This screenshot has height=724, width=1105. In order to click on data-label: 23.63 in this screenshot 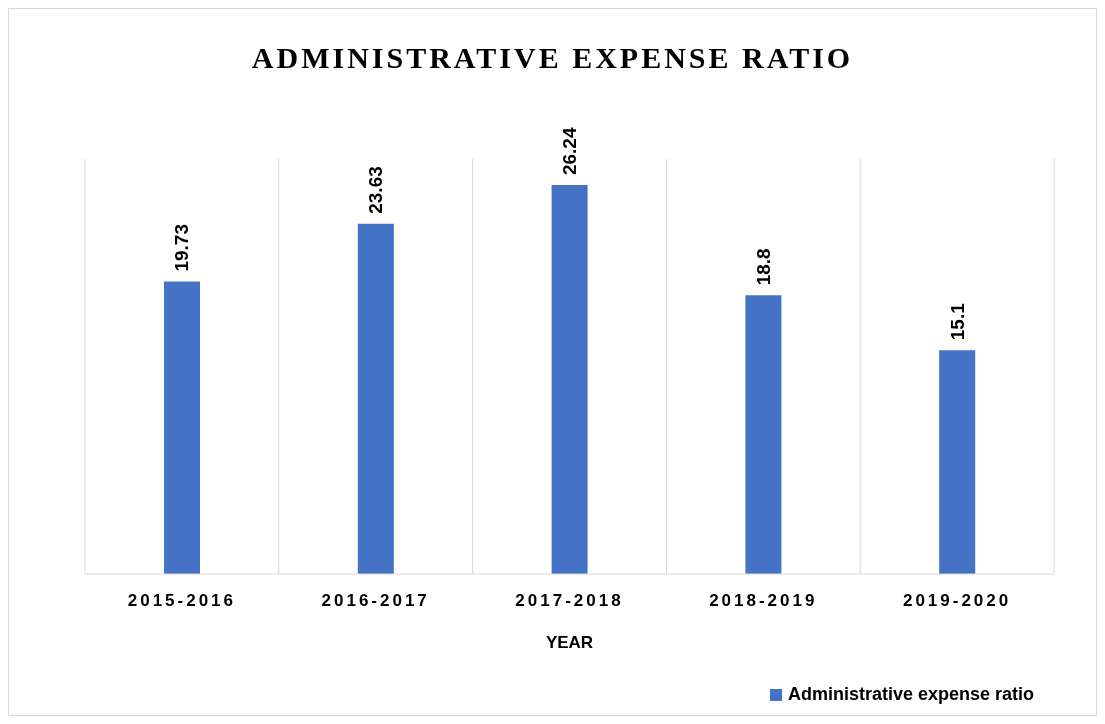, I will do `click(376, 190)`.